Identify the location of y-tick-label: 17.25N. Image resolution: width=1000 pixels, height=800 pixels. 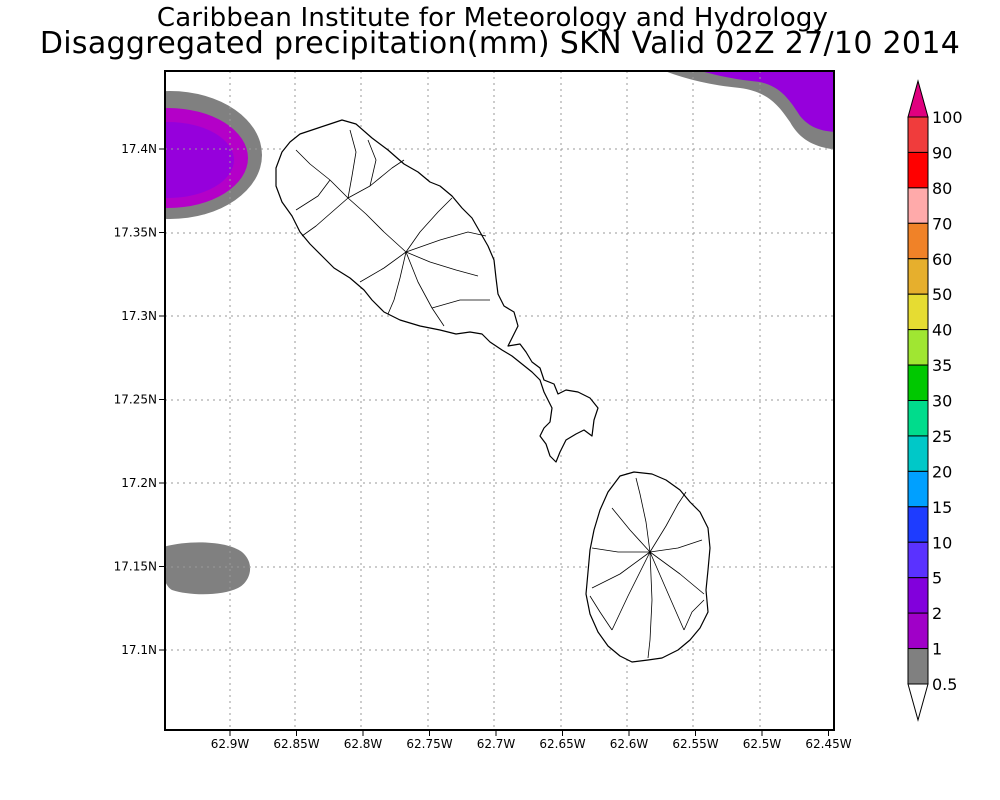
(135, 400).